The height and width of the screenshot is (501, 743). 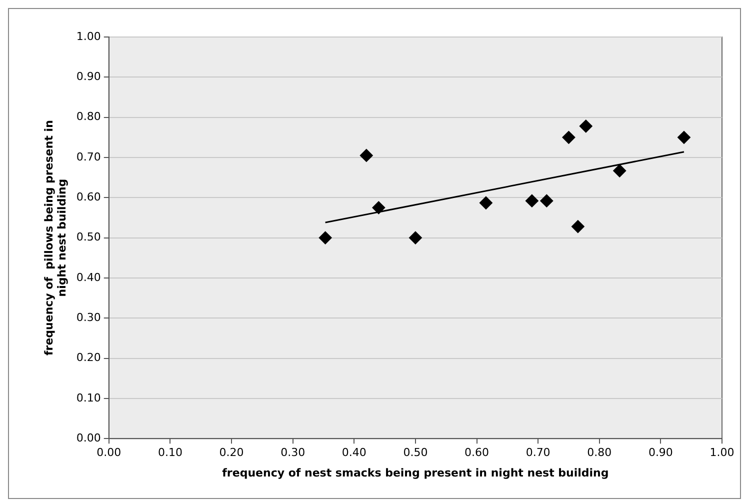 What do you see at coordinates (88, 357) in the screenshot?
I see `y-tick-label: 0.20` at bounding box center [88, 357].